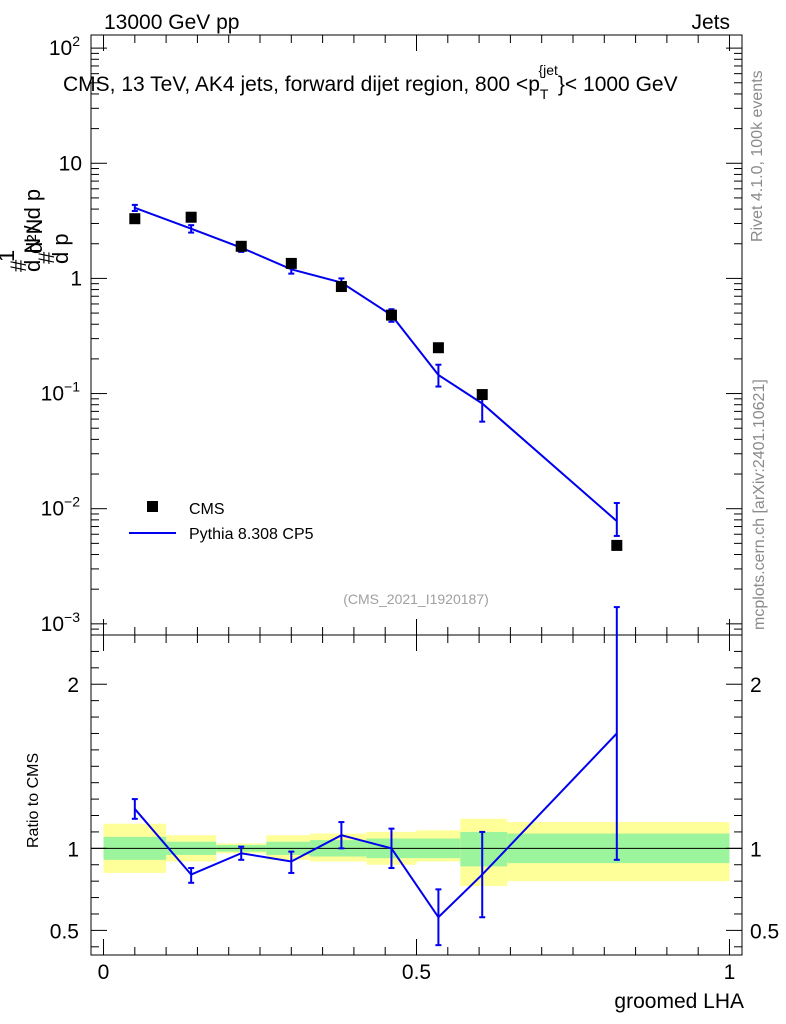 The height and width of the screenshot is (1024, 786). I want to click on main-y-tick-label: 1, so click(76, 278).